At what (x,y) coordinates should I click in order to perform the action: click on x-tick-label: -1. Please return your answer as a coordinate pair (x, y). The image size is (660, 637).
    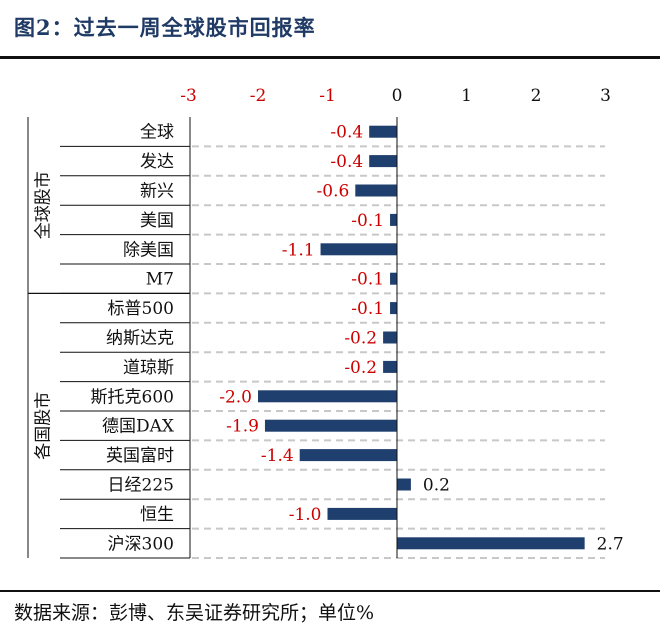
    Looking at the image, I should click on (327, 96).